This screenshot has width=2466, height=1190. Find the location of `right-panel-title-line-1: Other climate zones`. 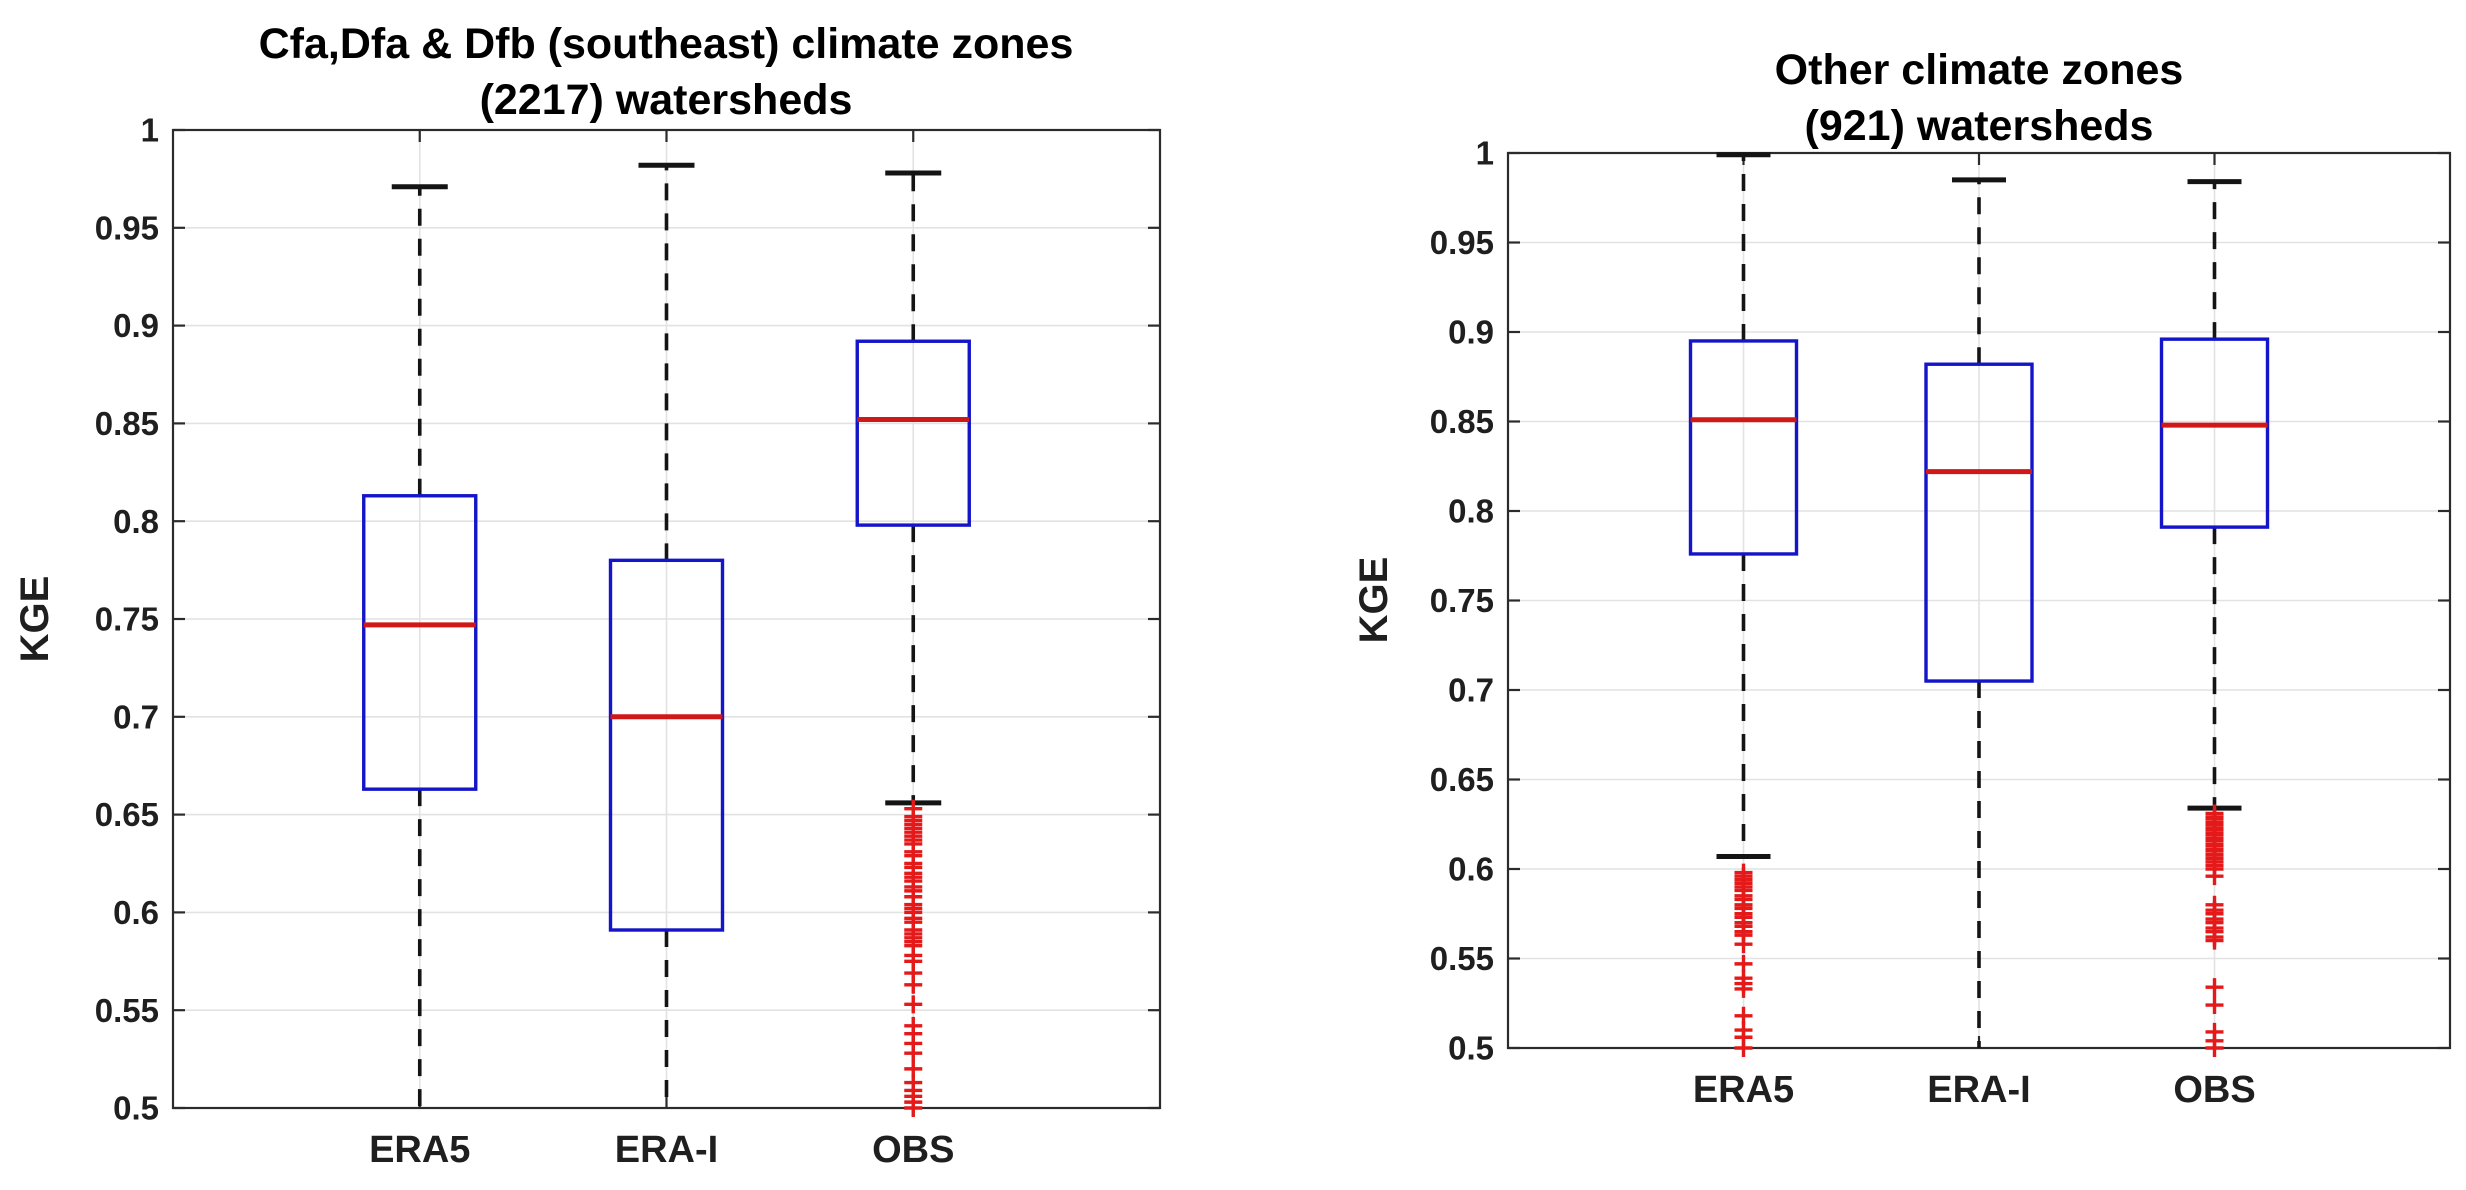

right-panel-title-line-1: Other climate zones is located at coordinates (1979, 70).